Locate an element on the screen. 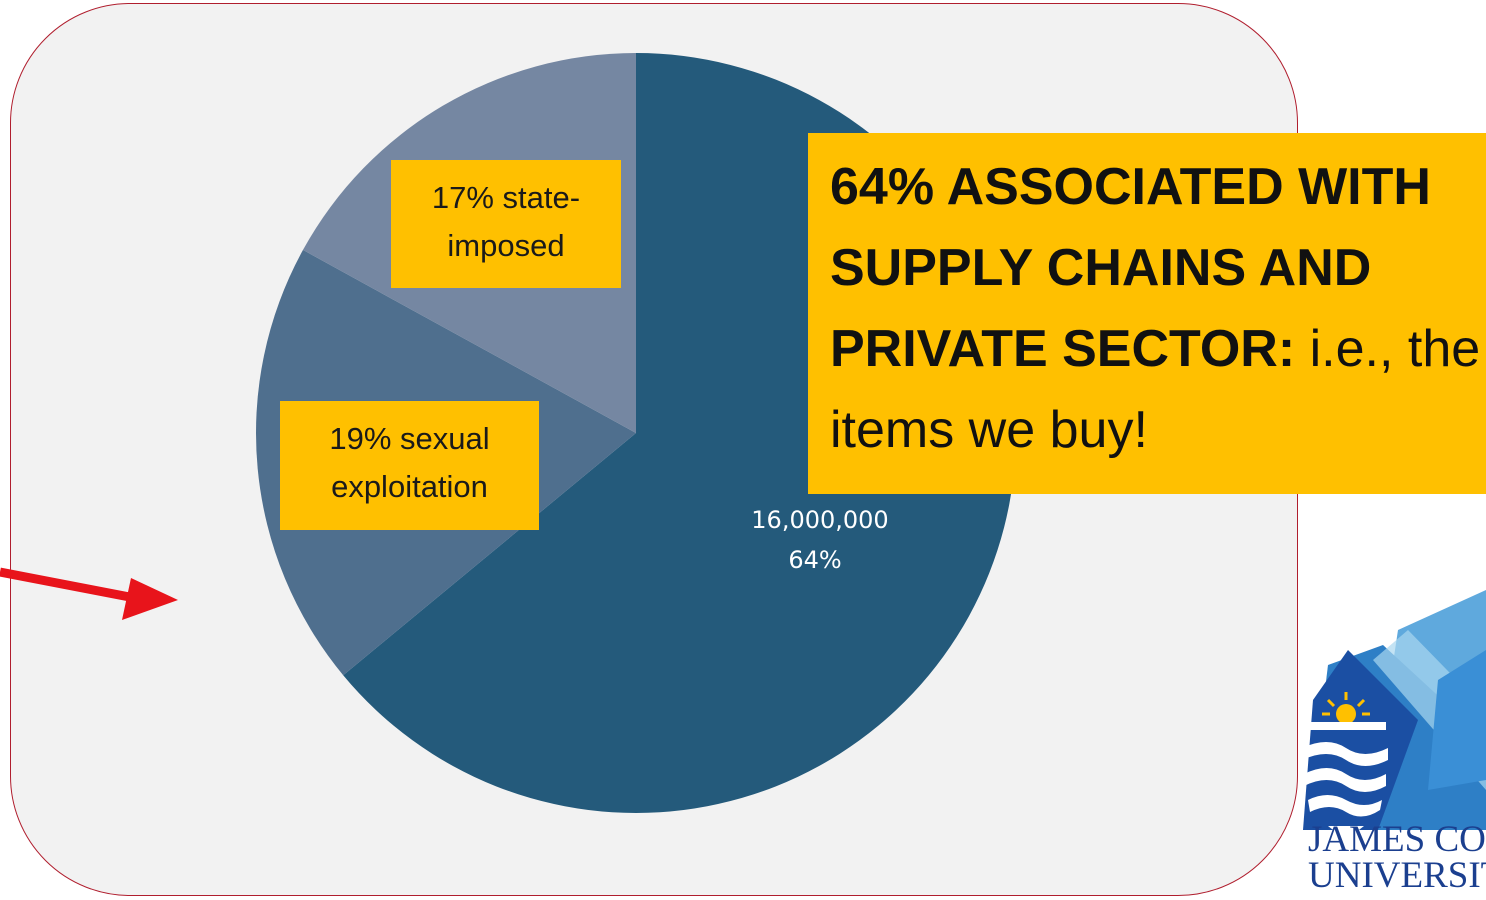 Image resolution: width=1486 pixels, height=900 pixels. sexual-exploitation-label-line1: 19% sexual is located at coordinates (409, 438).